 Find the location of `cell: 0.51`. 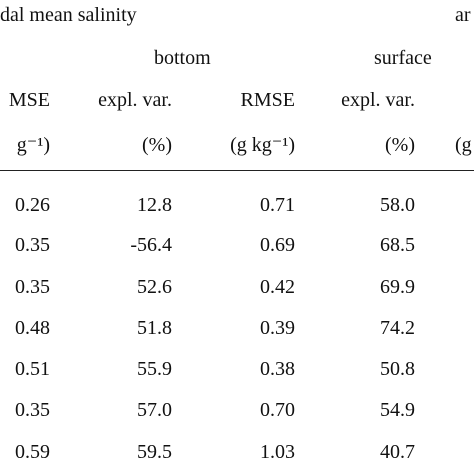

cell: 0.51 is located at coordinates (32, 369).